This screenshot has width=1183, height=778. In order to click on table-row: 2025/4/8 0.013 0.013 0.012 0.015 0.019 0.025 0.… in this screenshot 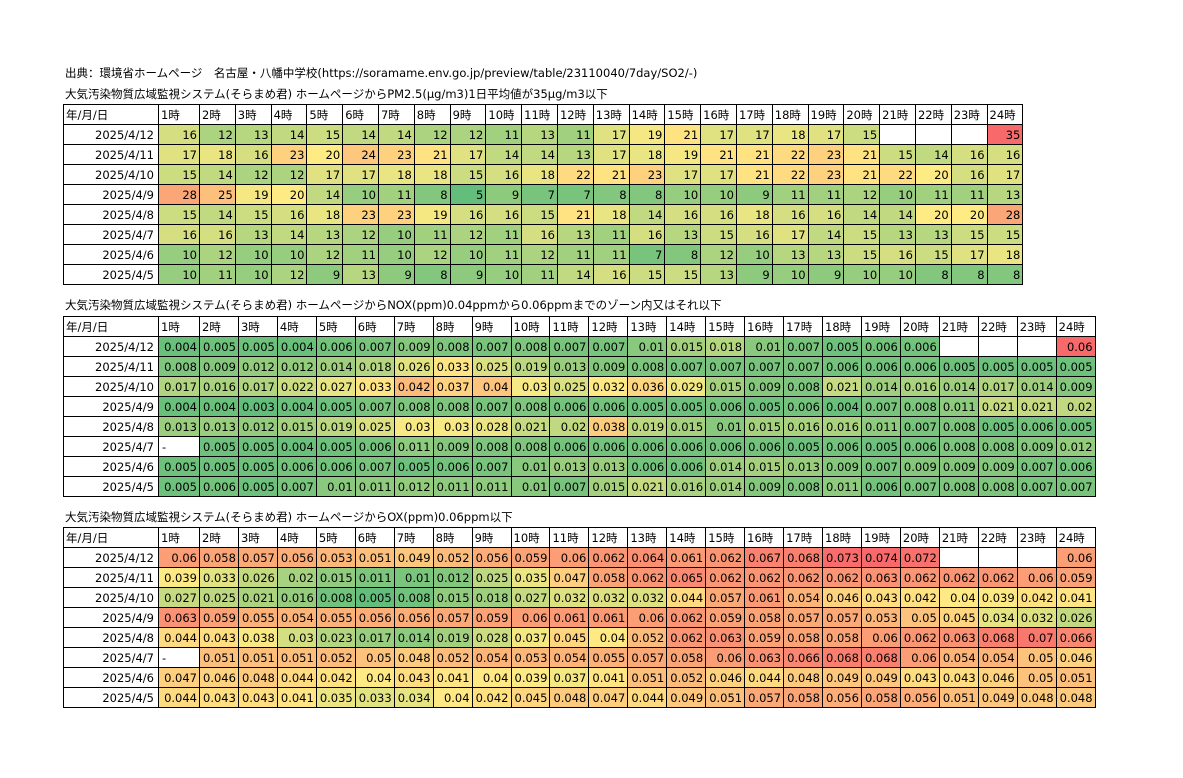, I will do `click(579, 426)`.